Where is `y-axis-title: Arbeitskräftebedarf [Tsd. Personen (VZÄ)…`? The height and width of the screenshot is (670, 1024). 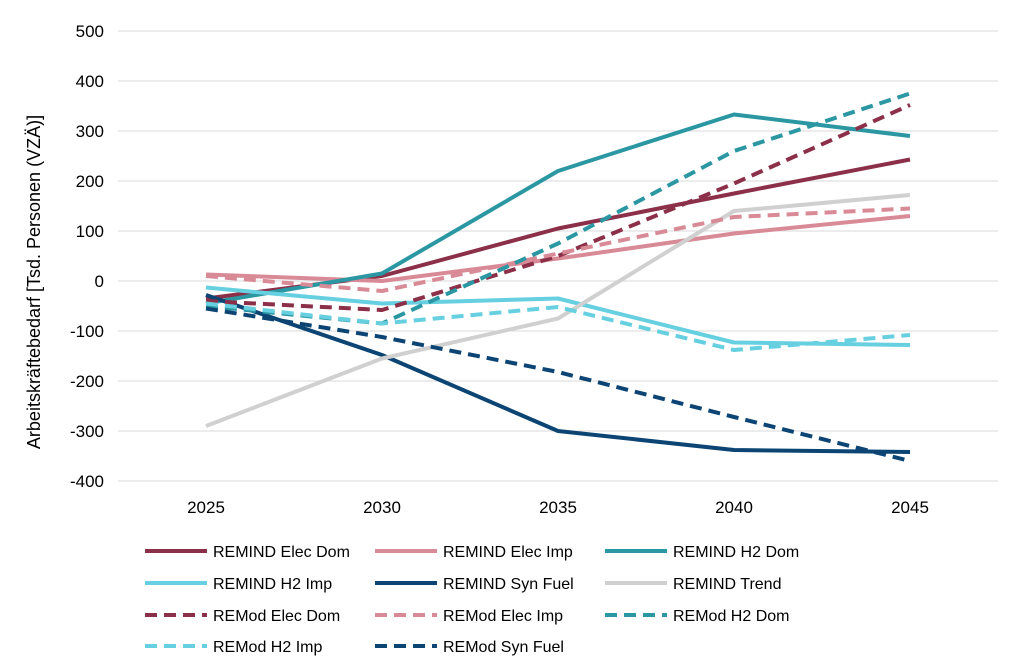 y-axis-title: Arbeitskräftebedarf [Tsd. Personen (VZÄ)… is located at coordinates (34, 282).